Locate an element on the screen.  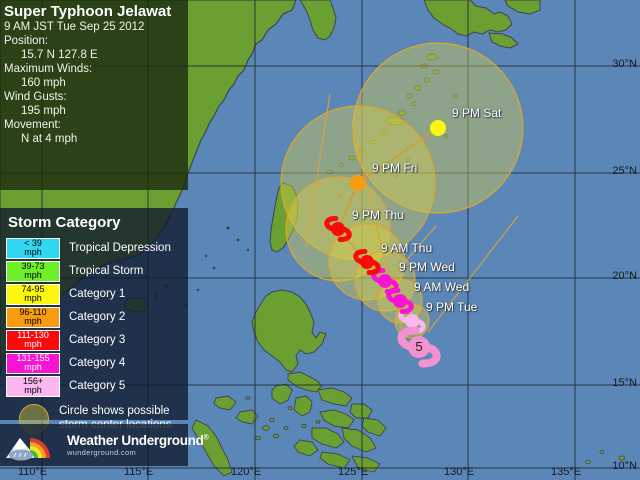
movement-label: Movement: is located at coordinates (32, 125).